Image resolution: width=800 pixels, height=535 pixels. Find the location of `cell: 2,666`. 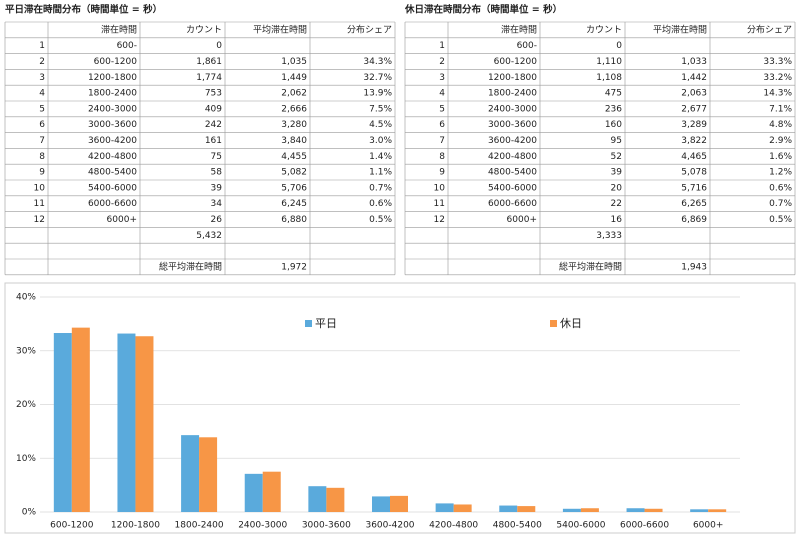

cell: 2,666 is located at coordinates (294, 109).